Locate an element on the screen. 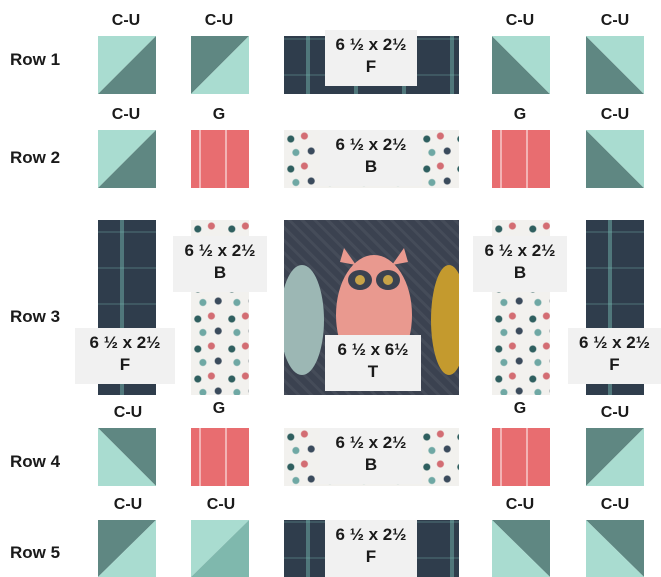 The image size is (661, 577). row3-center-dimension: 6 ½ x 6½ T is located at coordinates (373, 363).